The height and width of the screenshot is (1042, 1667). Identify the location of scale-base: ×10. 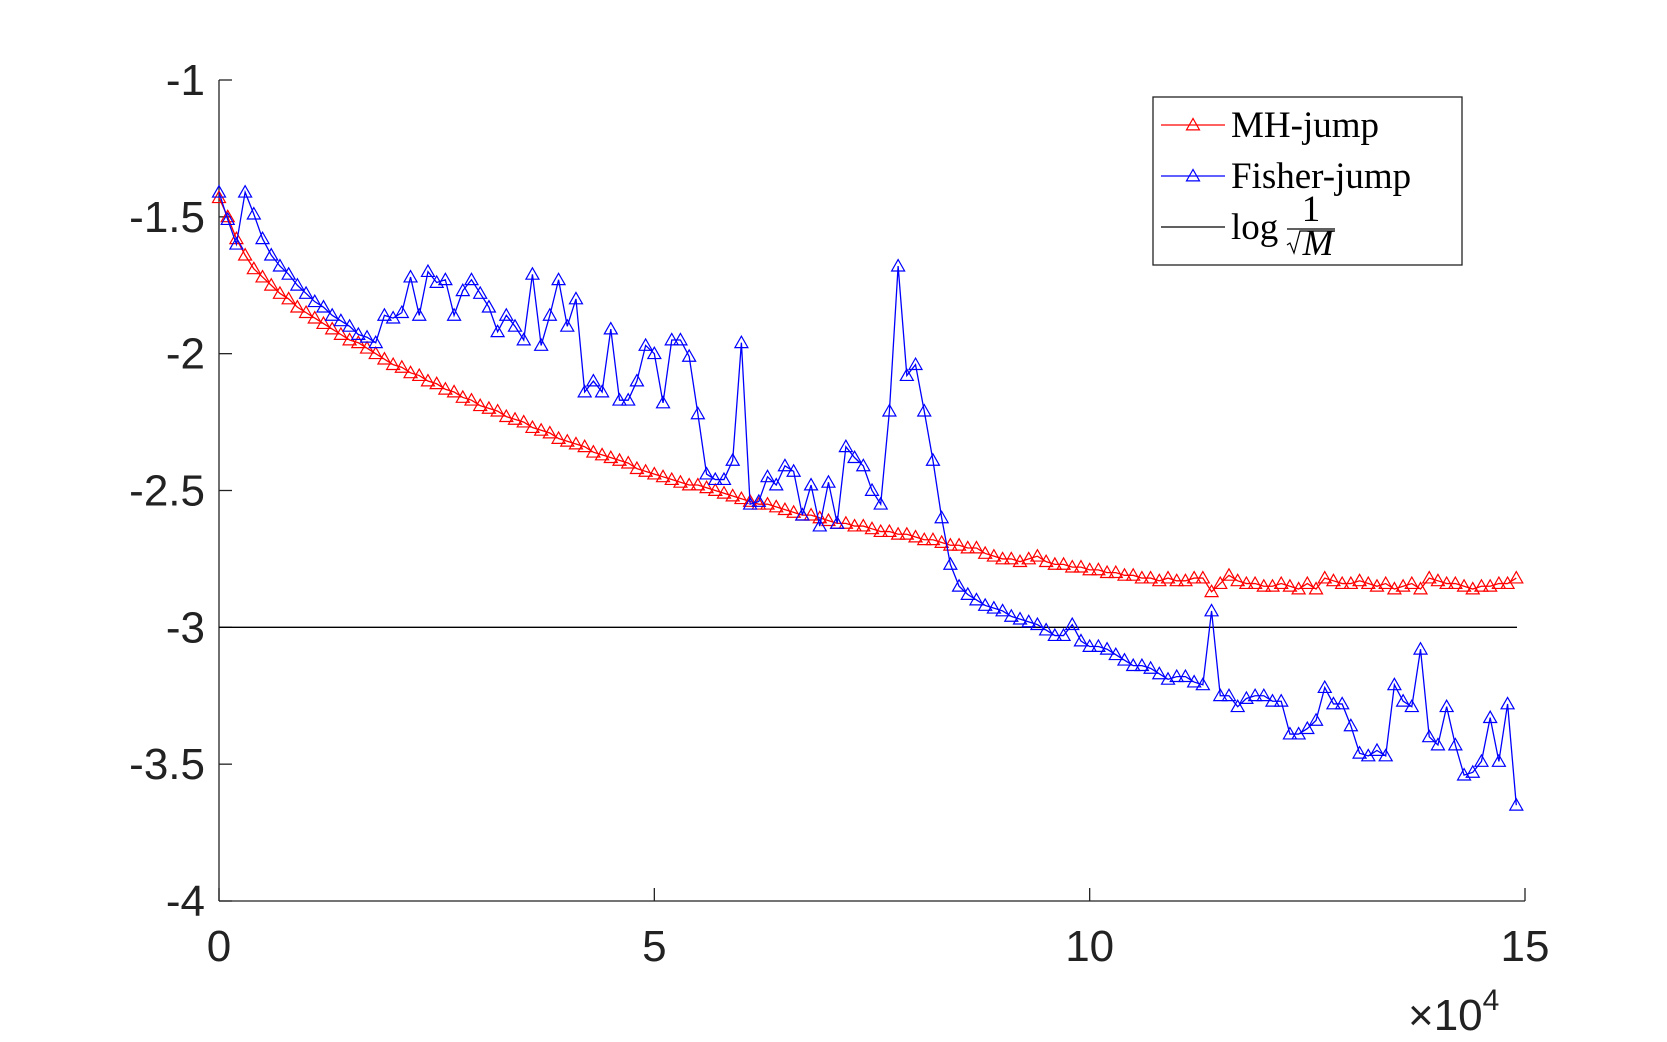
(1445, 1015).